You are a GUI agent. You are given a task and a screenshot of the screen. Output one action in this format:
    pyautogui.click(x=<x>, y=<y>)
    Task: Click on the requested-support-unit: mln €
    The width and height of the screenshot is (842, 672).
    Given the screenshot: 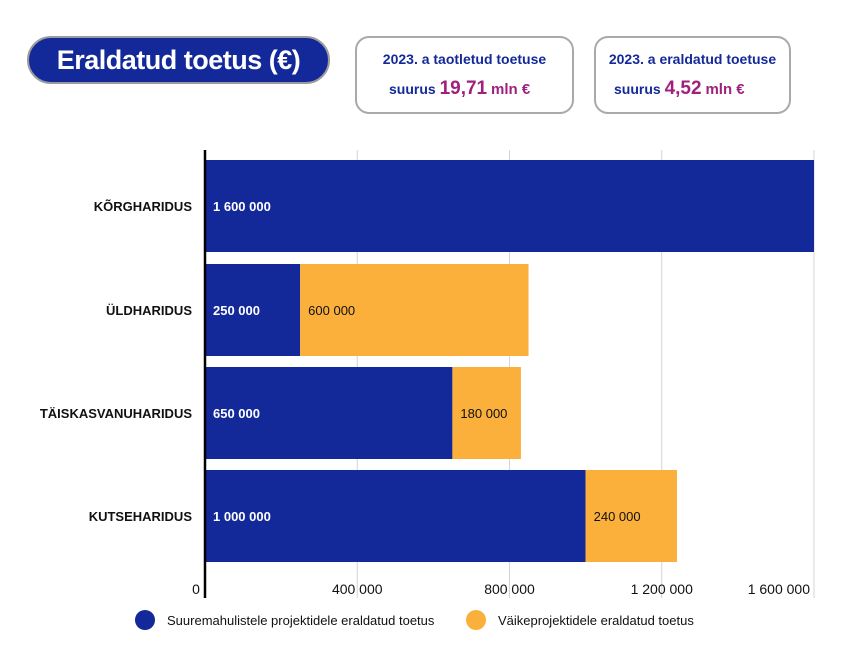 What is the action you would take?
    pyautogui.click(x=511, y=89)
    